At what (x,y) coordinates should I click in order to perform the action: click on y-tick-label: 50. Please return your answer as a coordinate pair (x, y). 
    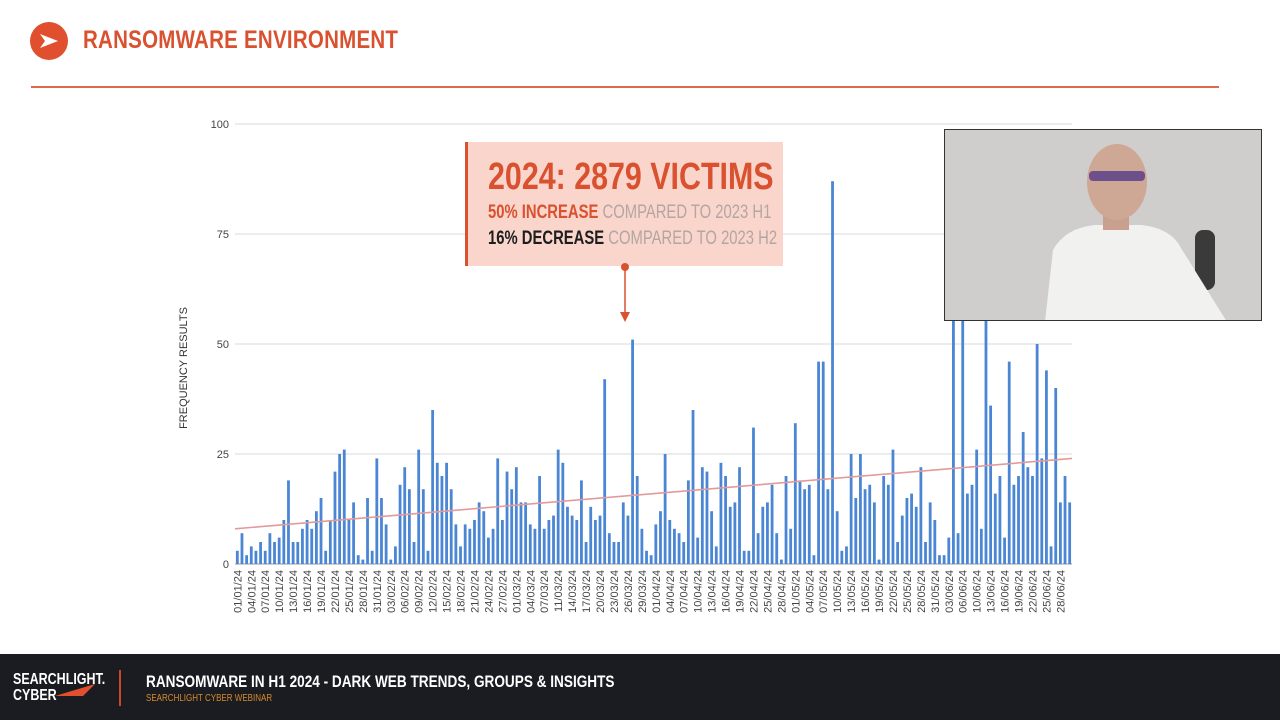
    Looking at the image, I should click on (223, 345).